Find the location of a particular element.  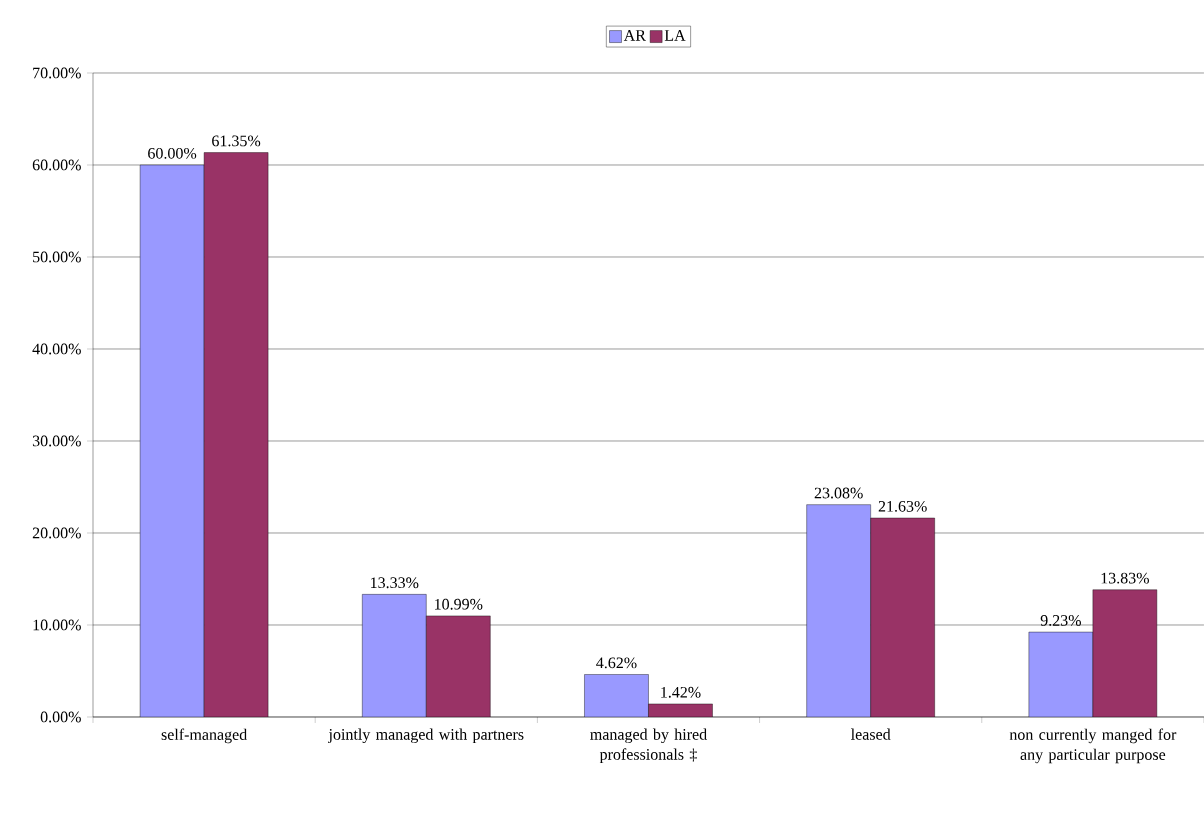

data-label: 13.83% is located at coordinates (1125, 578).